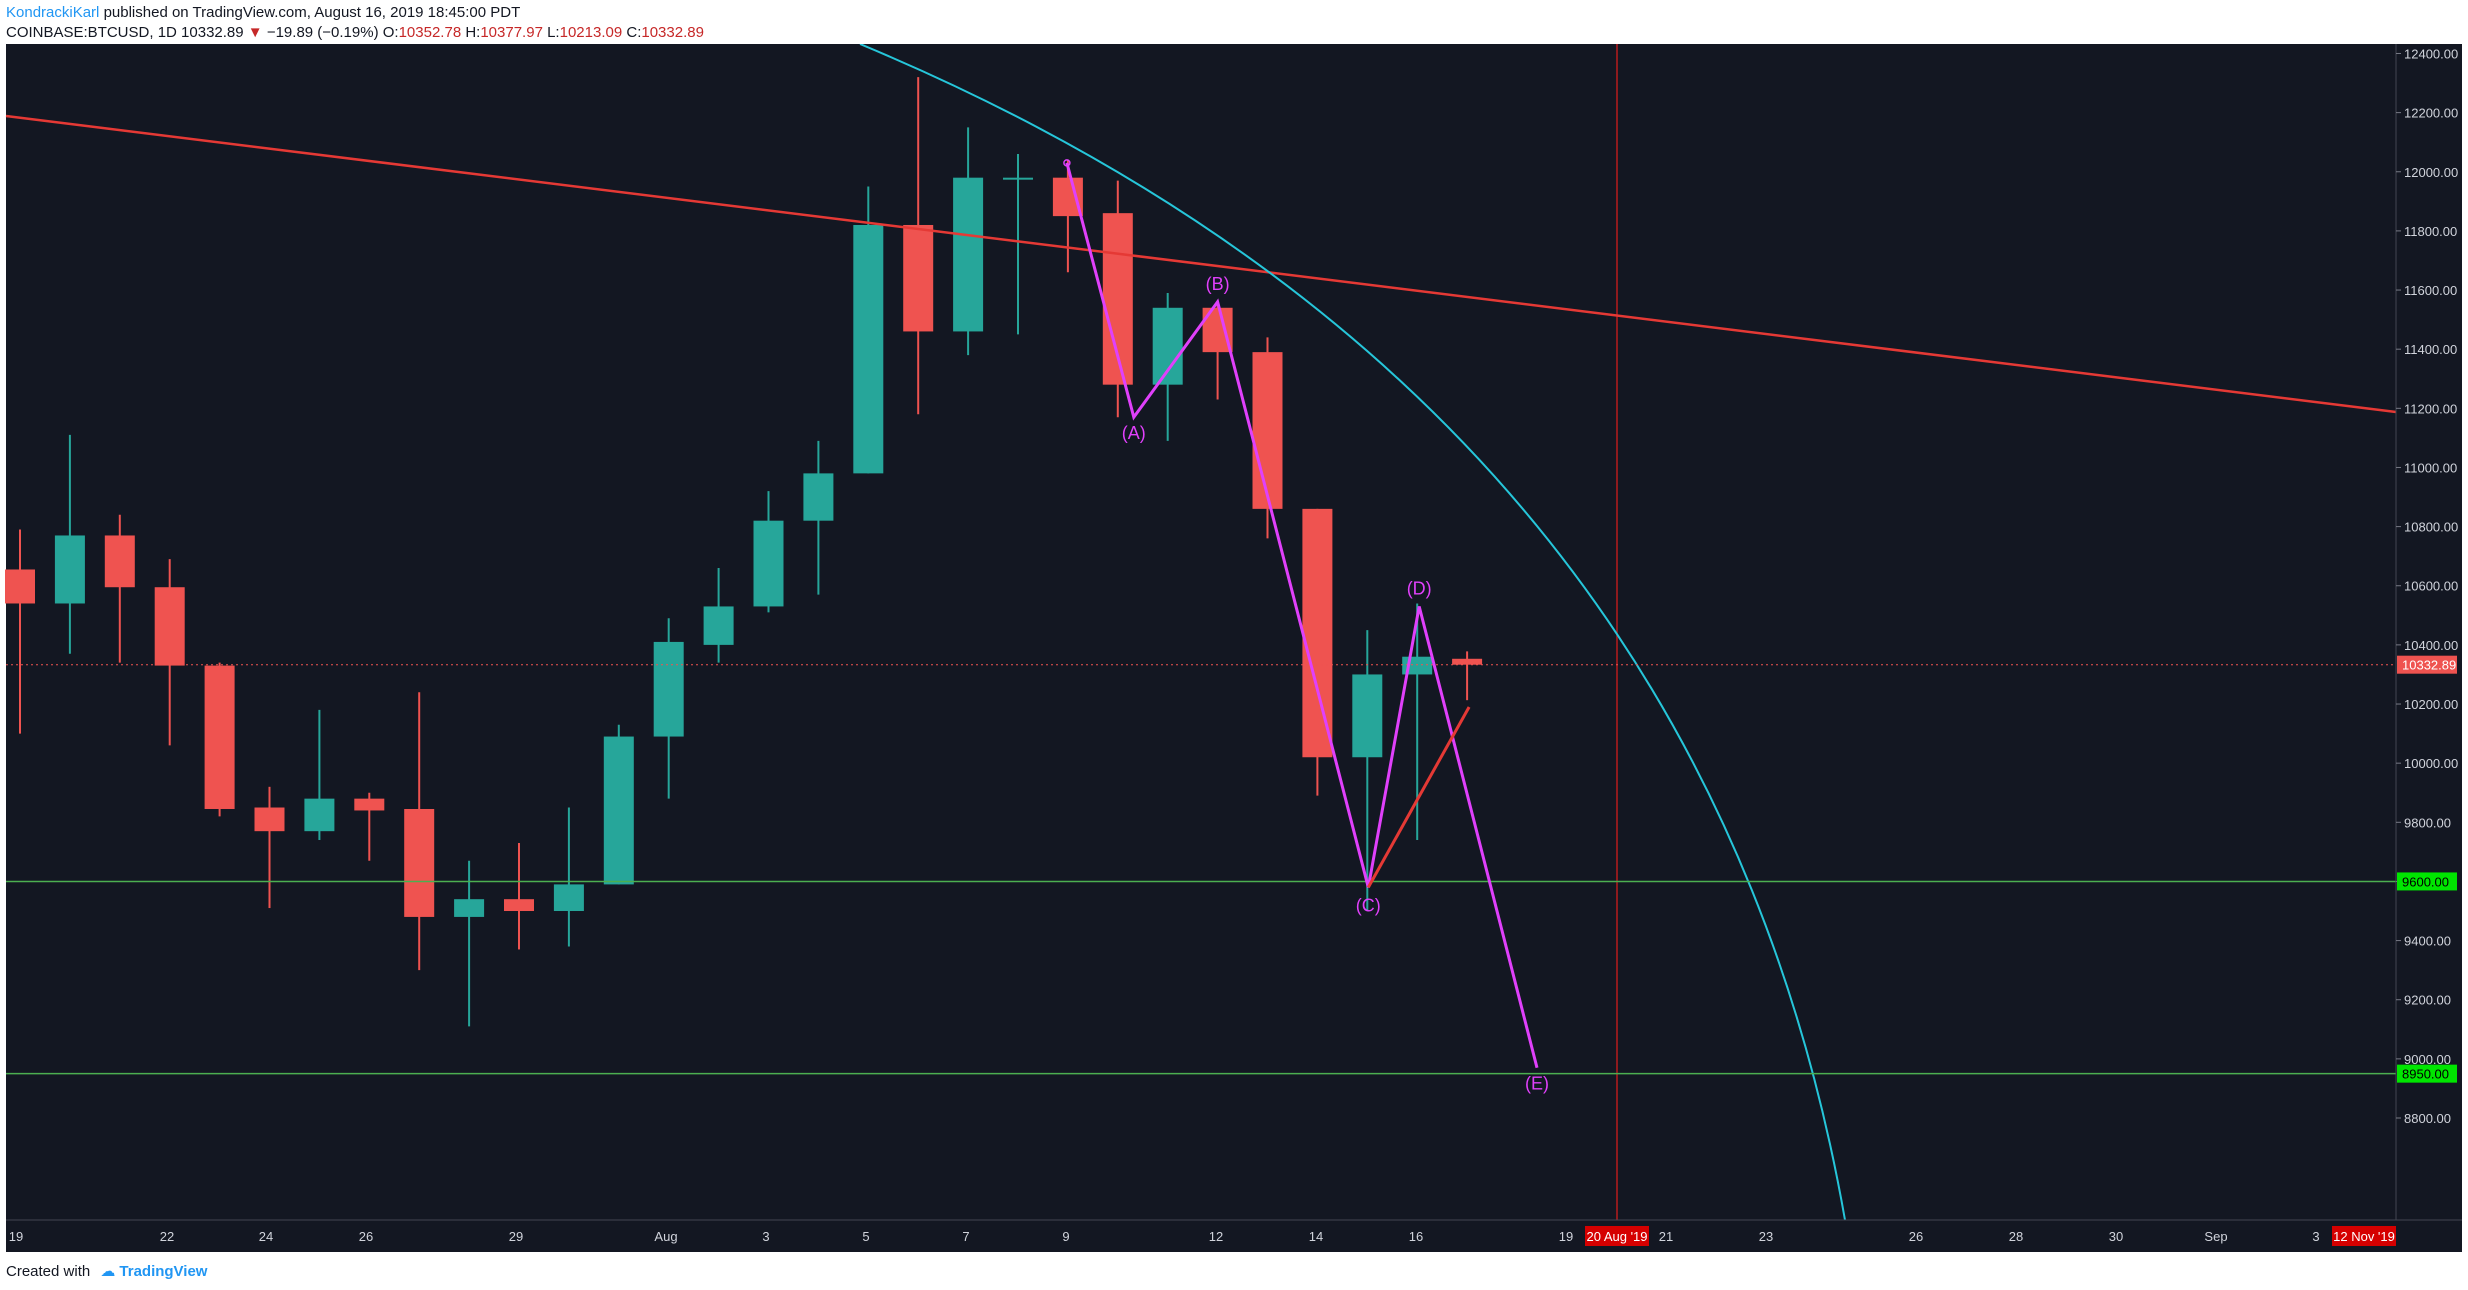 This screenshot has height=1290, width=2468. What do you see at coordinates (634, 32) in the screenshot?
I see `close-label: C:` at bounding box center [634, 32].